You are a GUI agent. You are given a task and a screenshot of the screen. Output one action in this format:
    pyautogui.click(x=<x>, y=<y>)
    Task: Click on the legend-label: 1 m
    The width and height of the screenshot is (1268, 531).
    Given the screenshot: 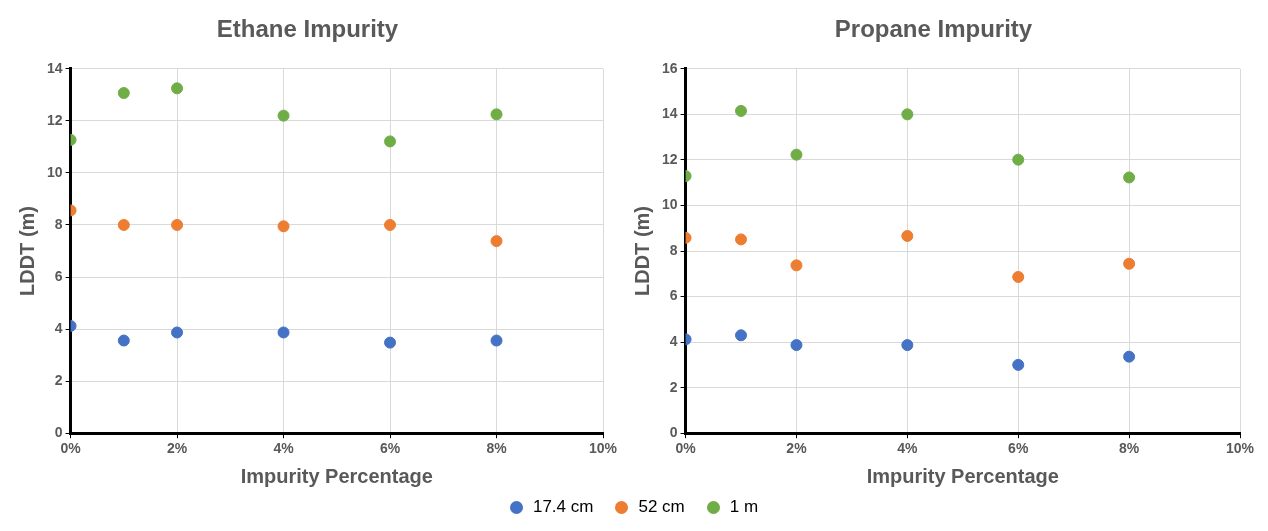 What is the action you would take?
    pyautogui.click(x=744, y=507)
    